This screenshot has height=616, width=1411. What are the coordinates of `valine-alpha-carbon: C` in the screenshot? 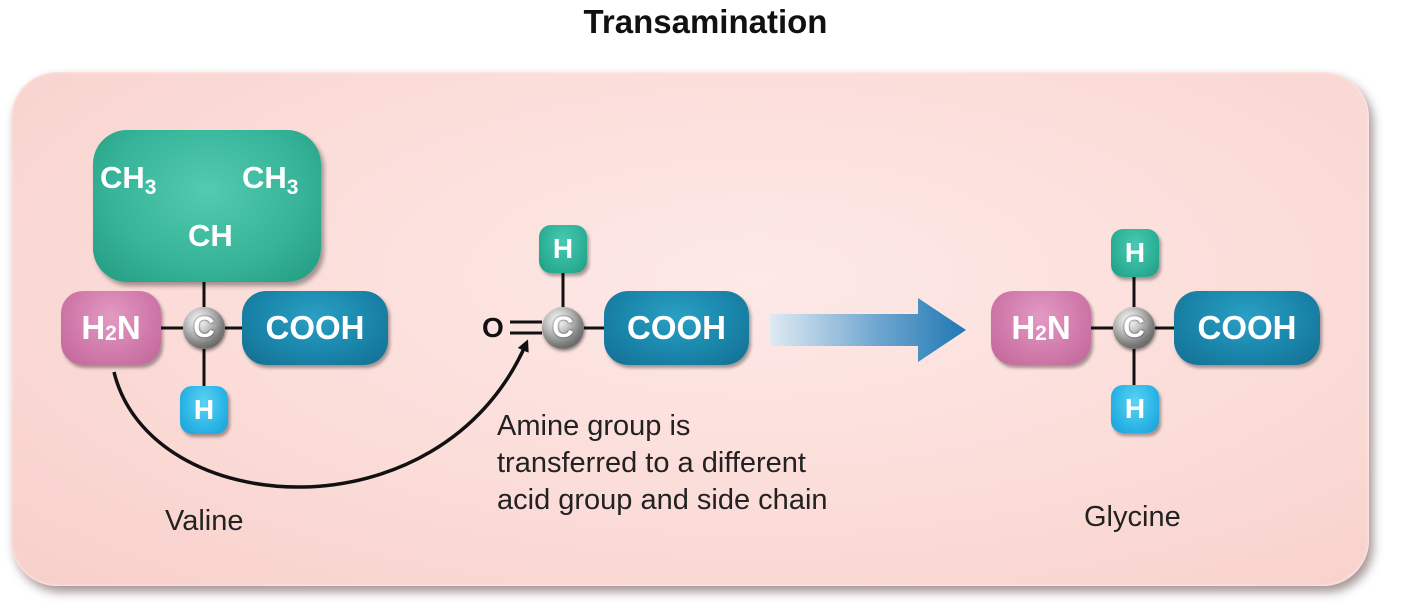 It's located at (204, 328).